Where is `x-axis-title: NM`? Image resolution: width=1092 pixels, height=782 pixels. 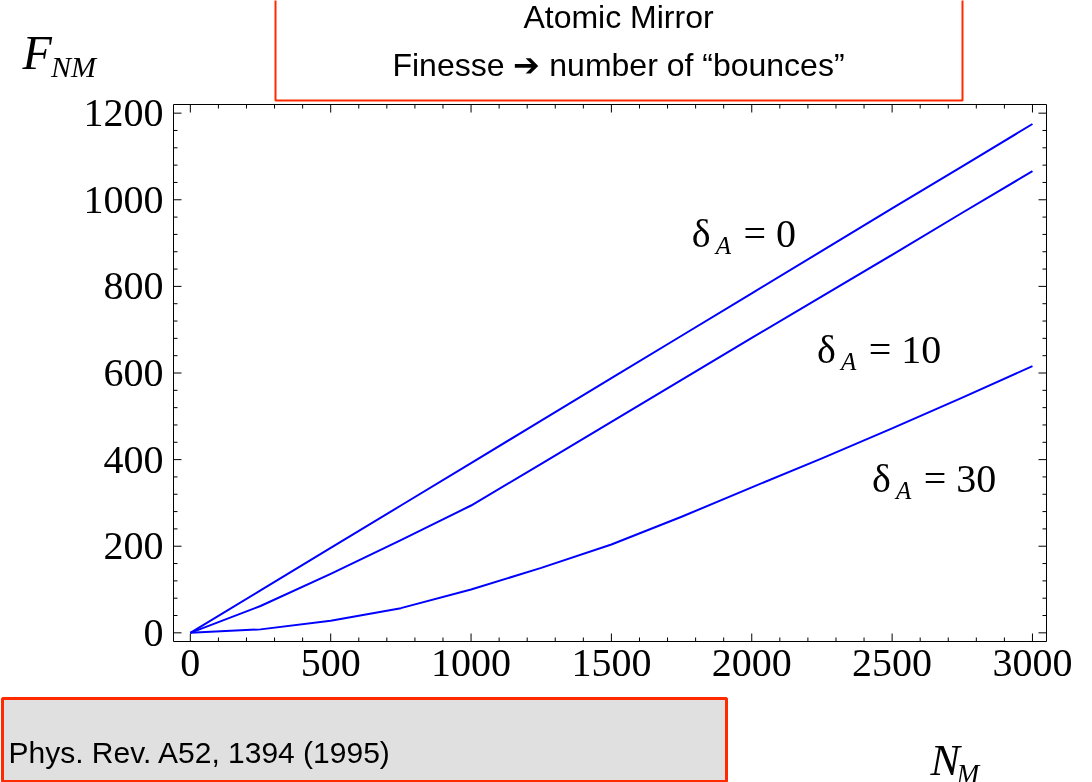
x-axis-title: NM is located at coordinates (73, 67).